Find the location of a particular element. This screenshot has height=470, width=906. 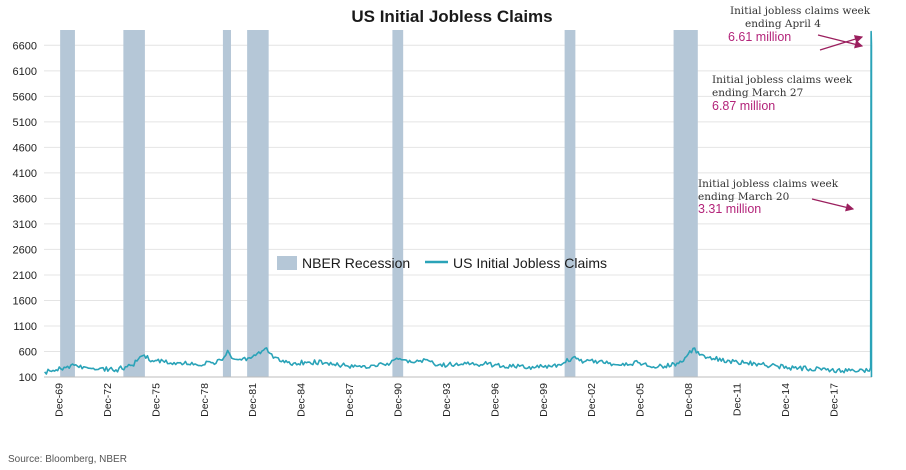

x-tick-label: Dec-90 is located at coordinates (398, 400).